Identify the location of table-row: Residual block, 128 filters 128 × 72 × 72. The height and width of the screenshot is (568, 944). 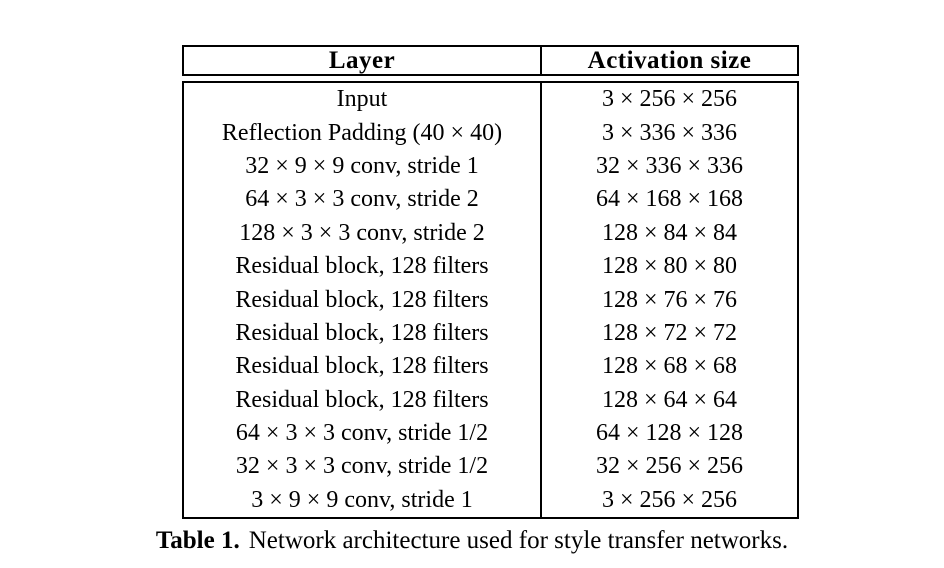
(490, 333).